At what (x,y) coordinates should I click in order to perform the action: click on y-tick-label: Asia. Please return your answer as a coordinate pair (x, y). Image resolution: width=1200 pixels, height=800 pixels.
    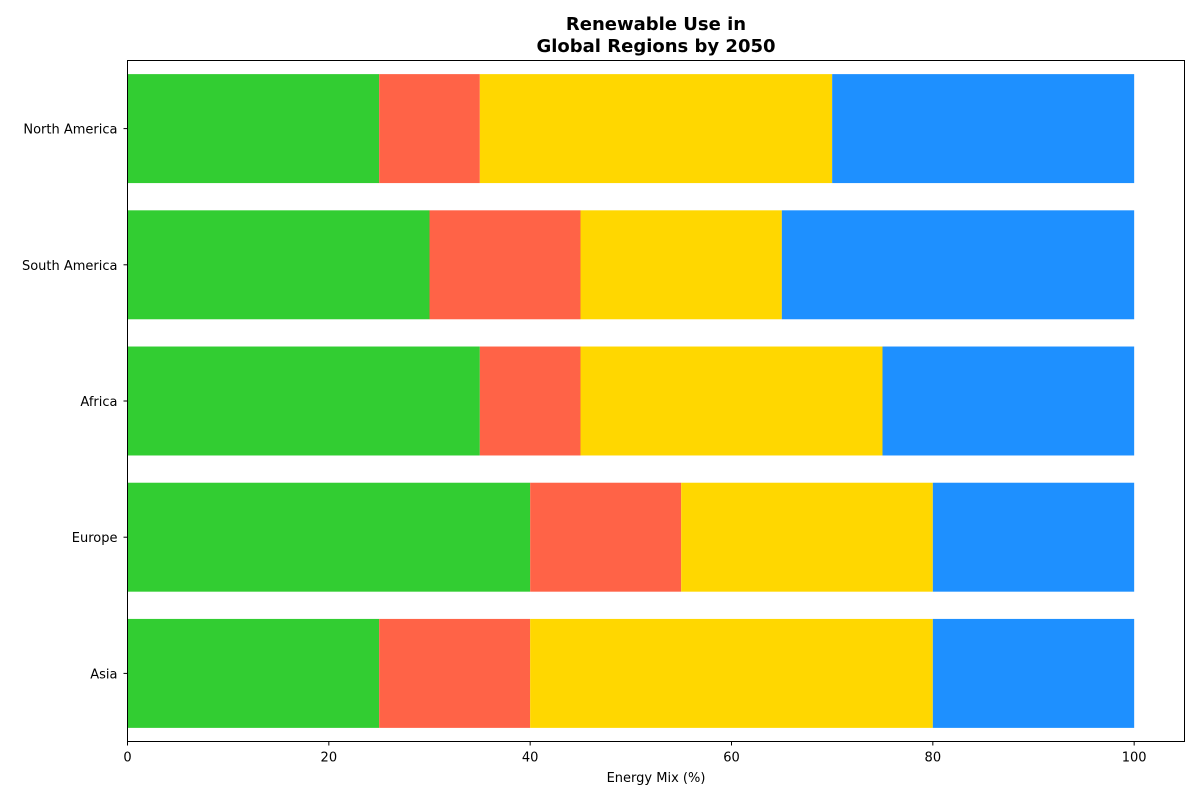
    Looking at the image, I should click on (103, 674).